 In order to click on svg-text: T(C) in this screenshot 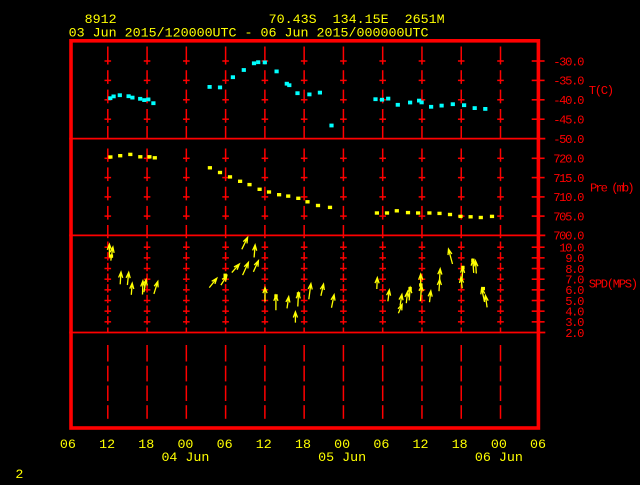, I will do `click(601, 91)`.